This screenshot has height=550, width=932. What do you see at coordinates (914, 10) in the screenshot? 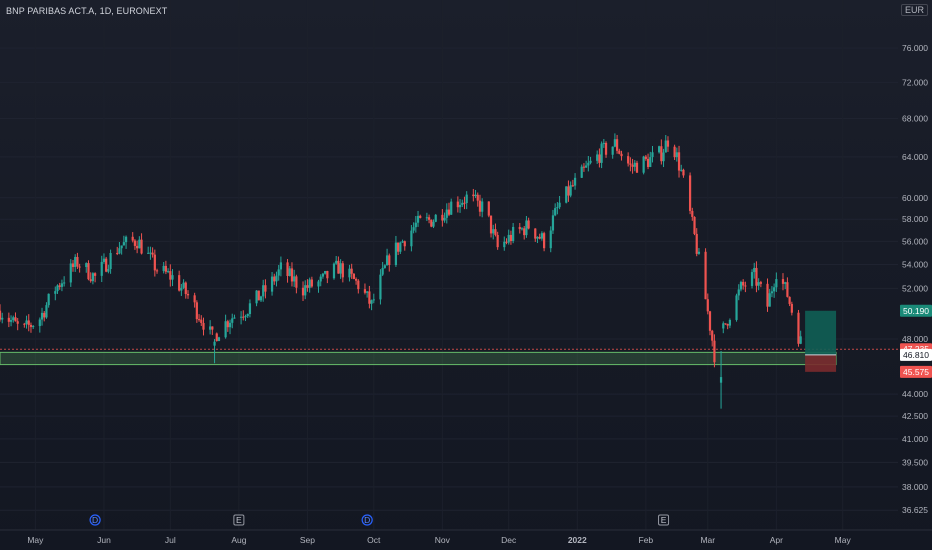
I see `currency-label: EUR` at bounding box center [914, 10].